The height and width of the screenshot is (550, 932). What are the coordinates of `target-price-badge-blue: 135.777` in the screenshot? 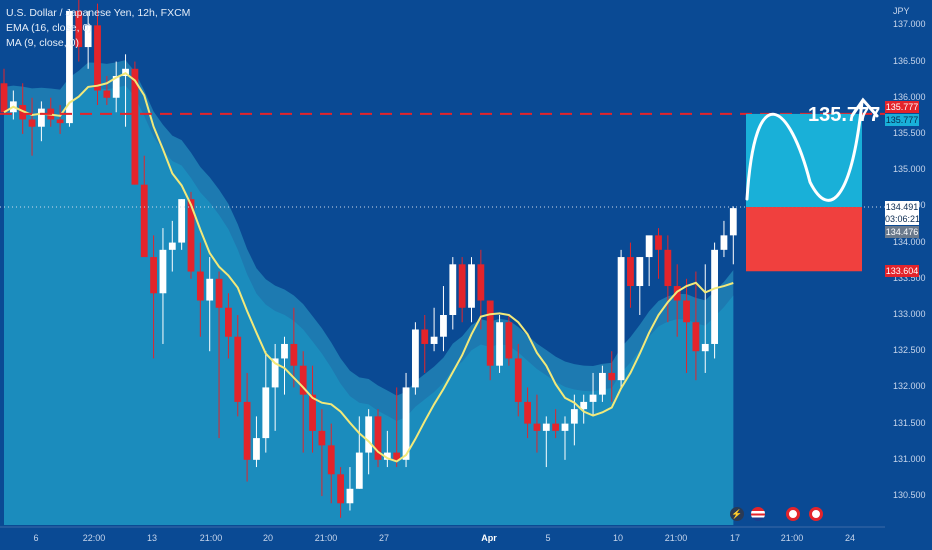 It's located at (902, 120).